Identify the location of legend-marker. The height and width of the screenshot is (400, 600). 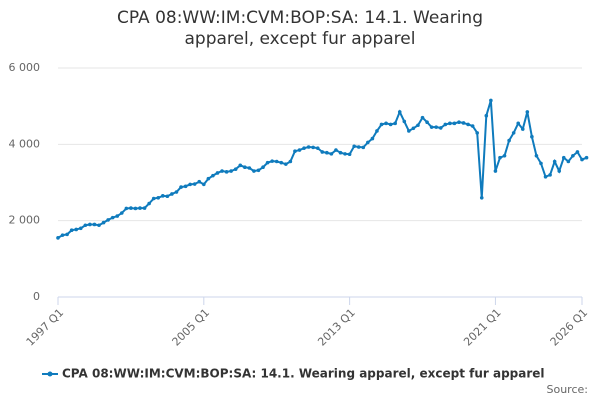
(50, 374).